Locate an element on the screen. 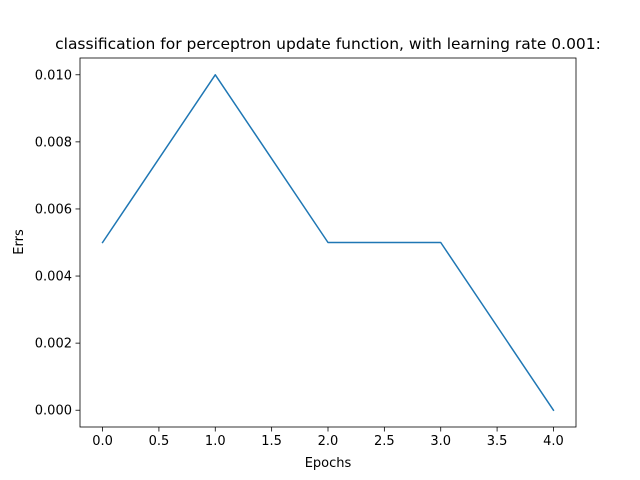 The height and width of the screenshot is (480, 640). x-tick-label-4: 2.0 is located at coordinates (328, 441).